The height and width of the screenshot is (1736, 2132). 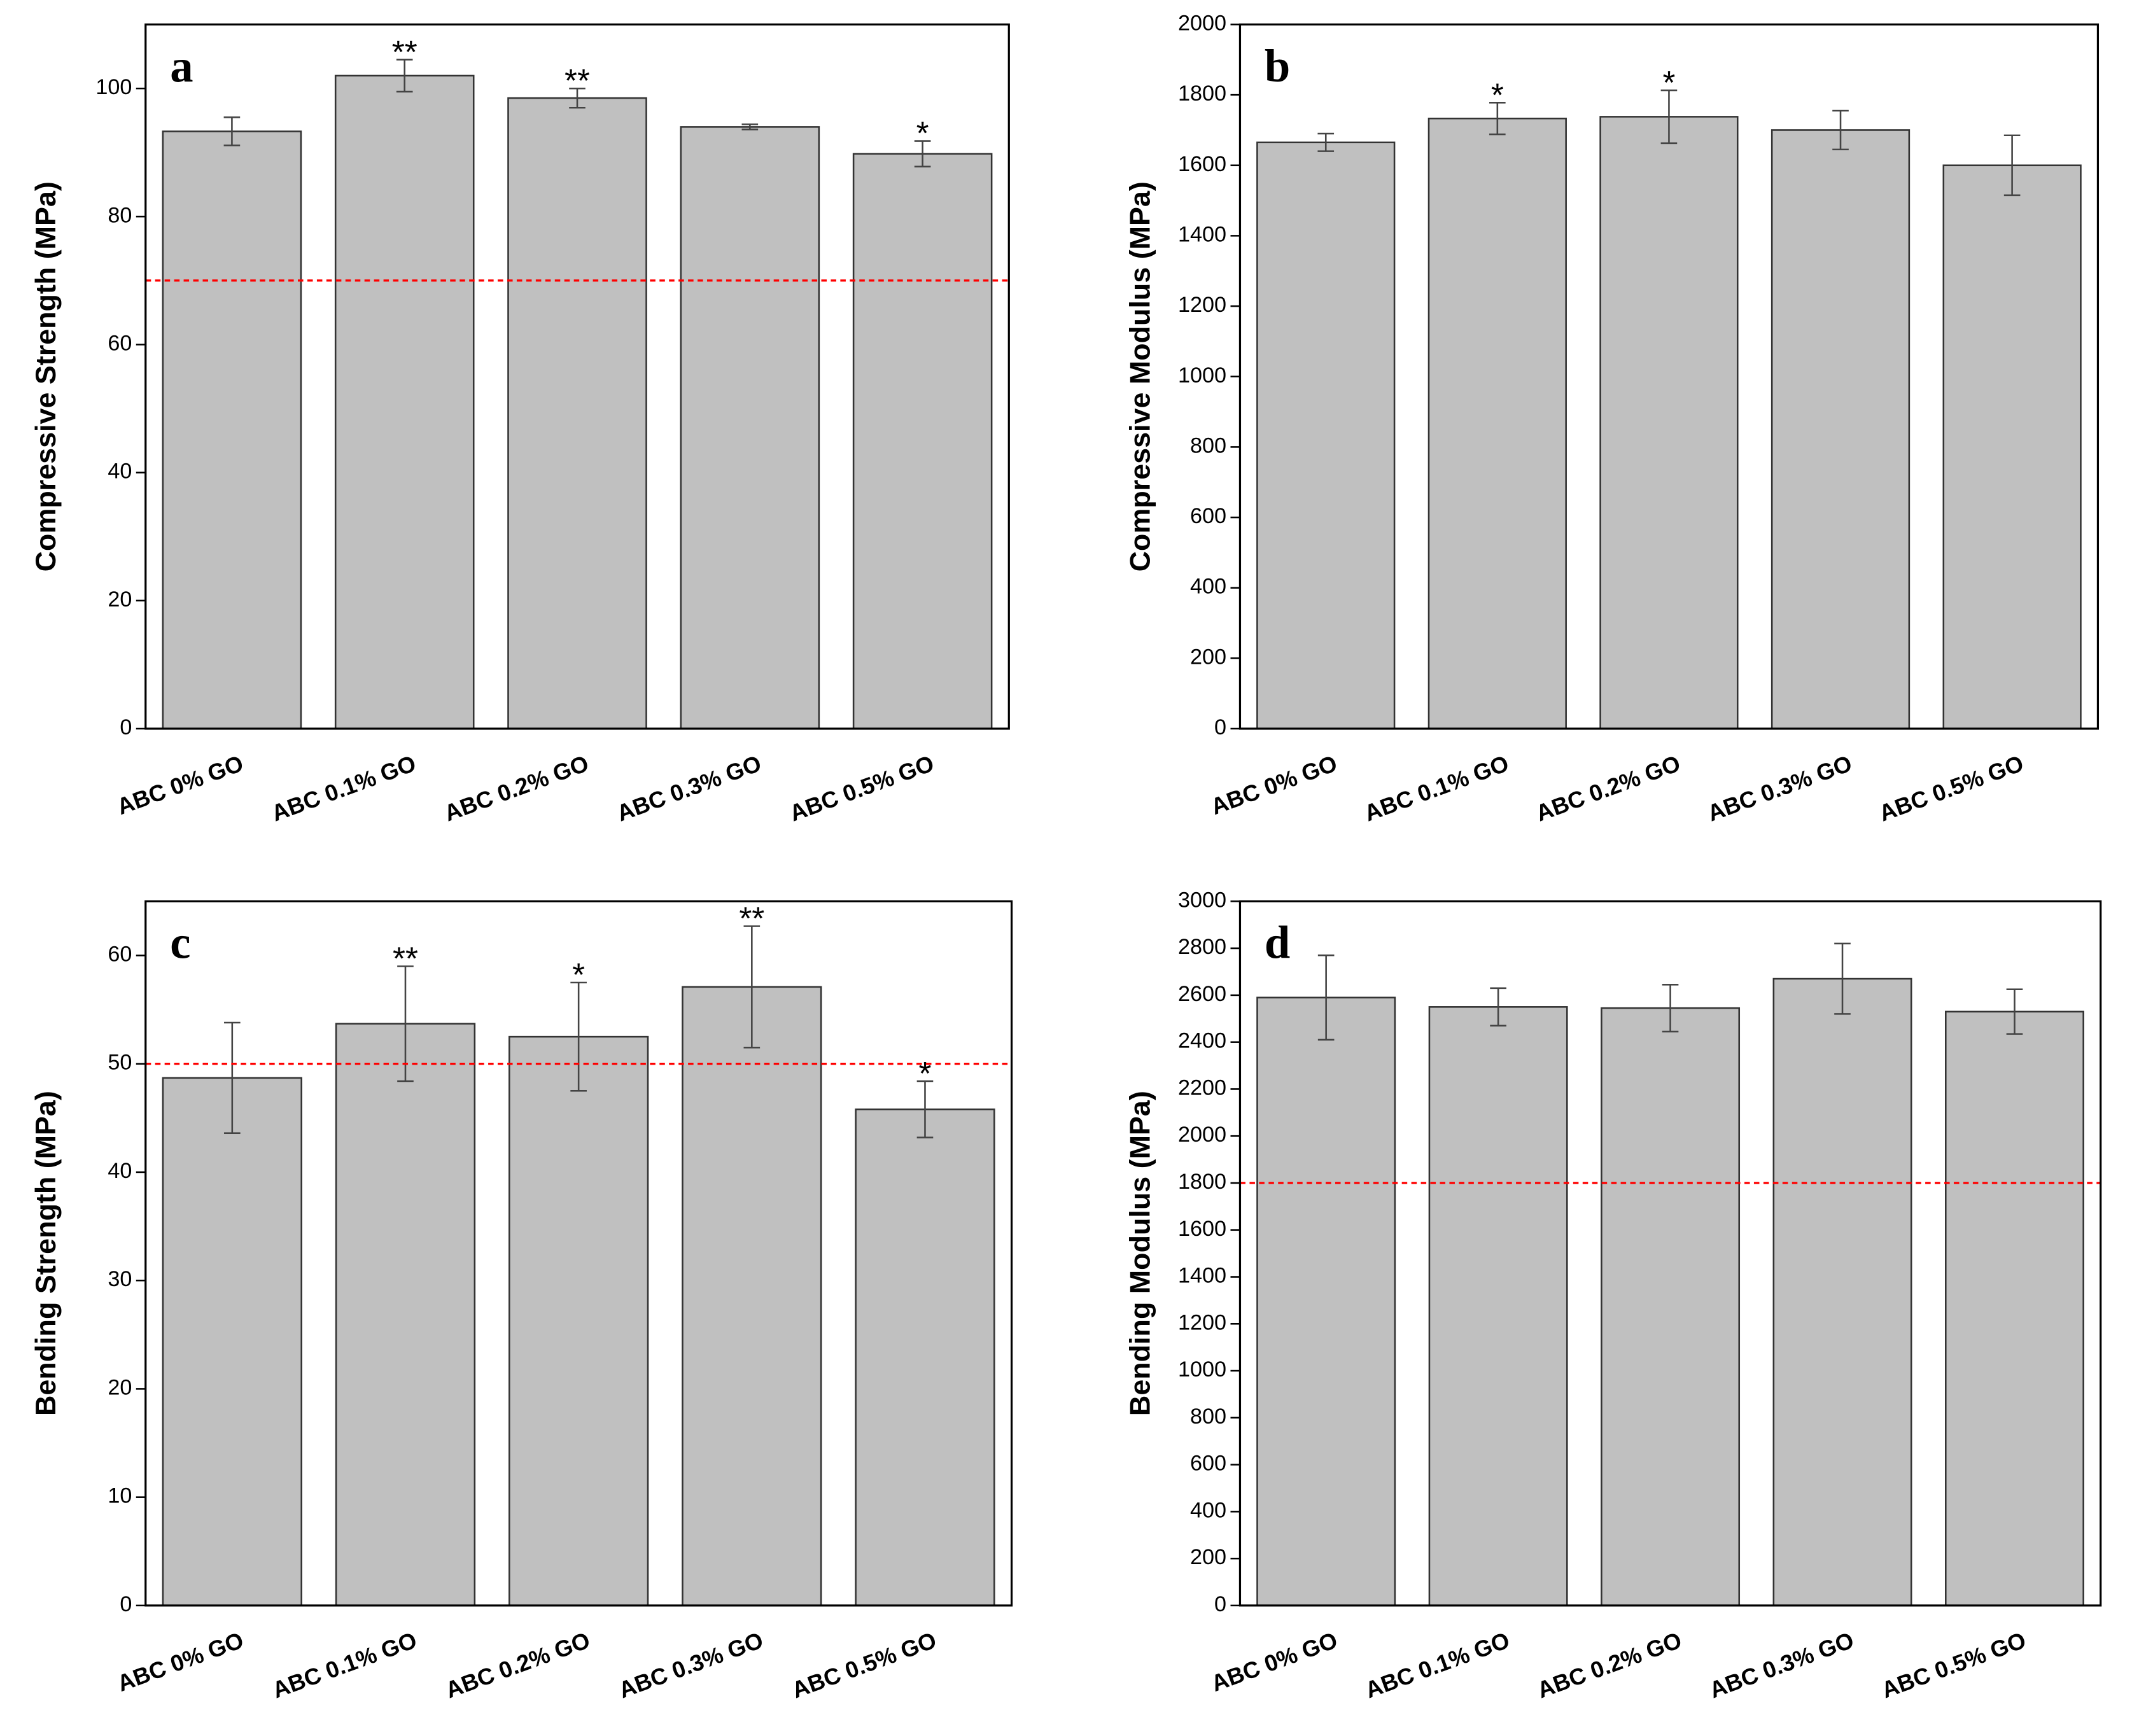 What do you see at coordinates (120, 1496) in the screenshot?
I see `y-tick-label: 10` at bounding box center [120, 1496].